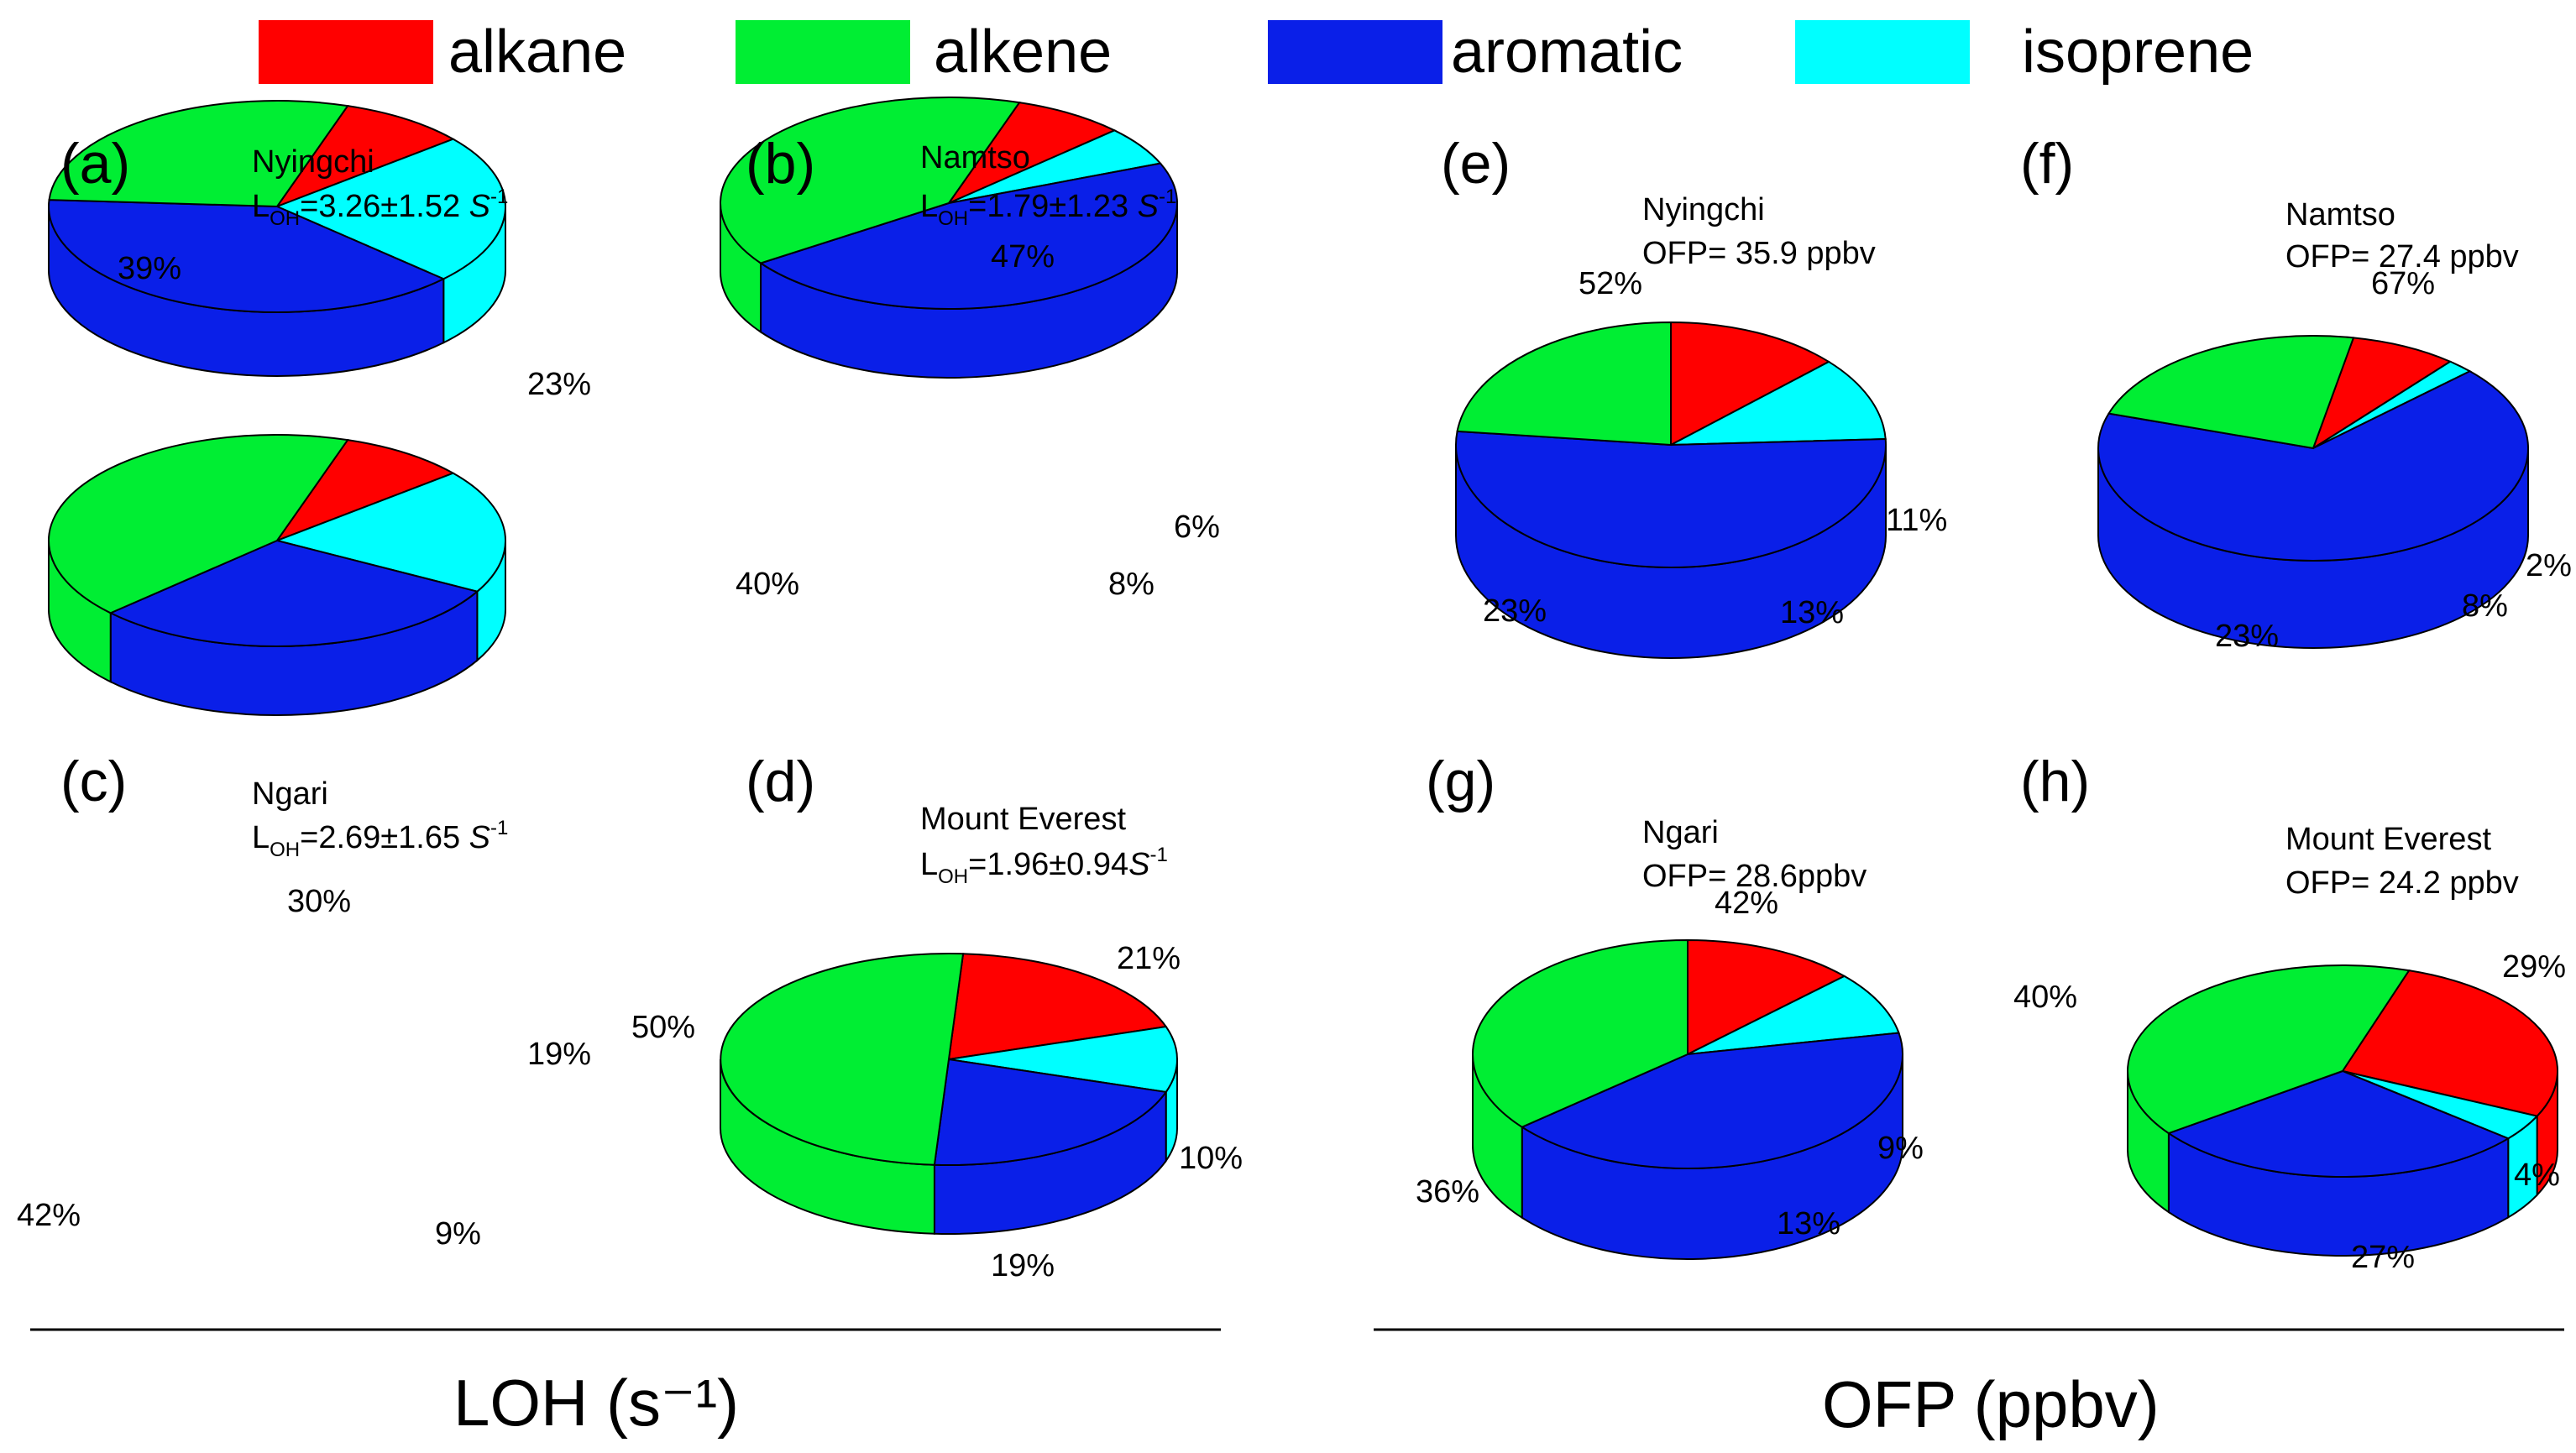  Describe the element at coordinates (2383, 1257) in the screenshot. I see `pct-label-alkane: 27%` at that location.